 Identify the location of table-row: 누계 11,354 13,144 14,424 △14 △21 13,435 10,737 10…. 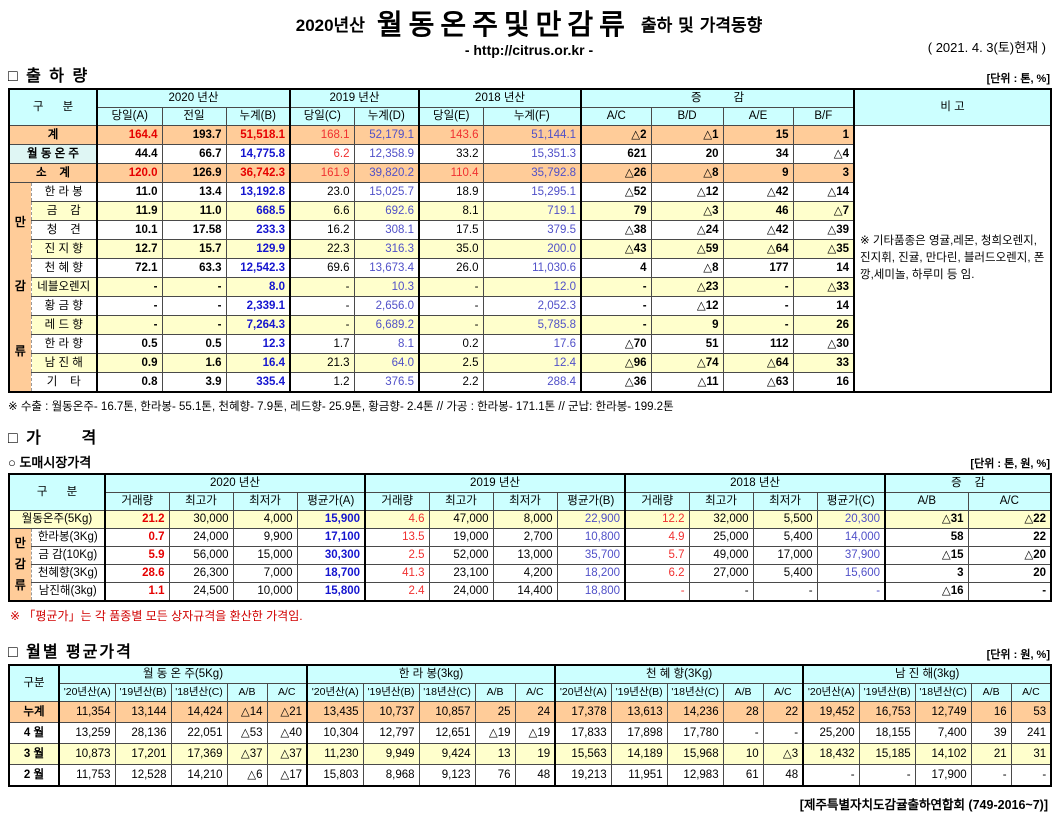
(530, 712).